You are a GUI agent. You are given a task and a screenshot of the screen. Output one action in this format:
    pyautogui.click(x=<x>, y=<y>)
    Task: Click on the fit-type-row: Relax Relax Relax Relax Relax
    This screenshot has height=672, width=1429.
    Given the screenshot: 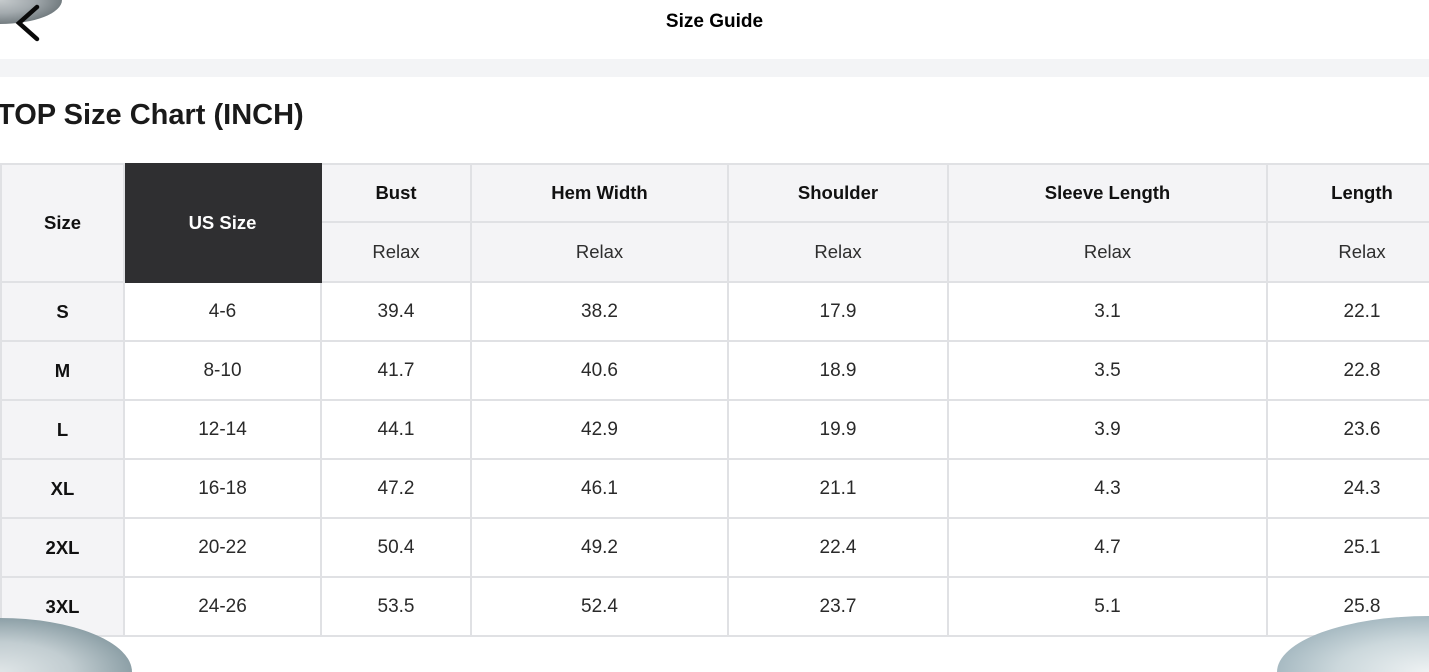 What is the action you would take?
    pyautogui.click(x=715, y=252)
    